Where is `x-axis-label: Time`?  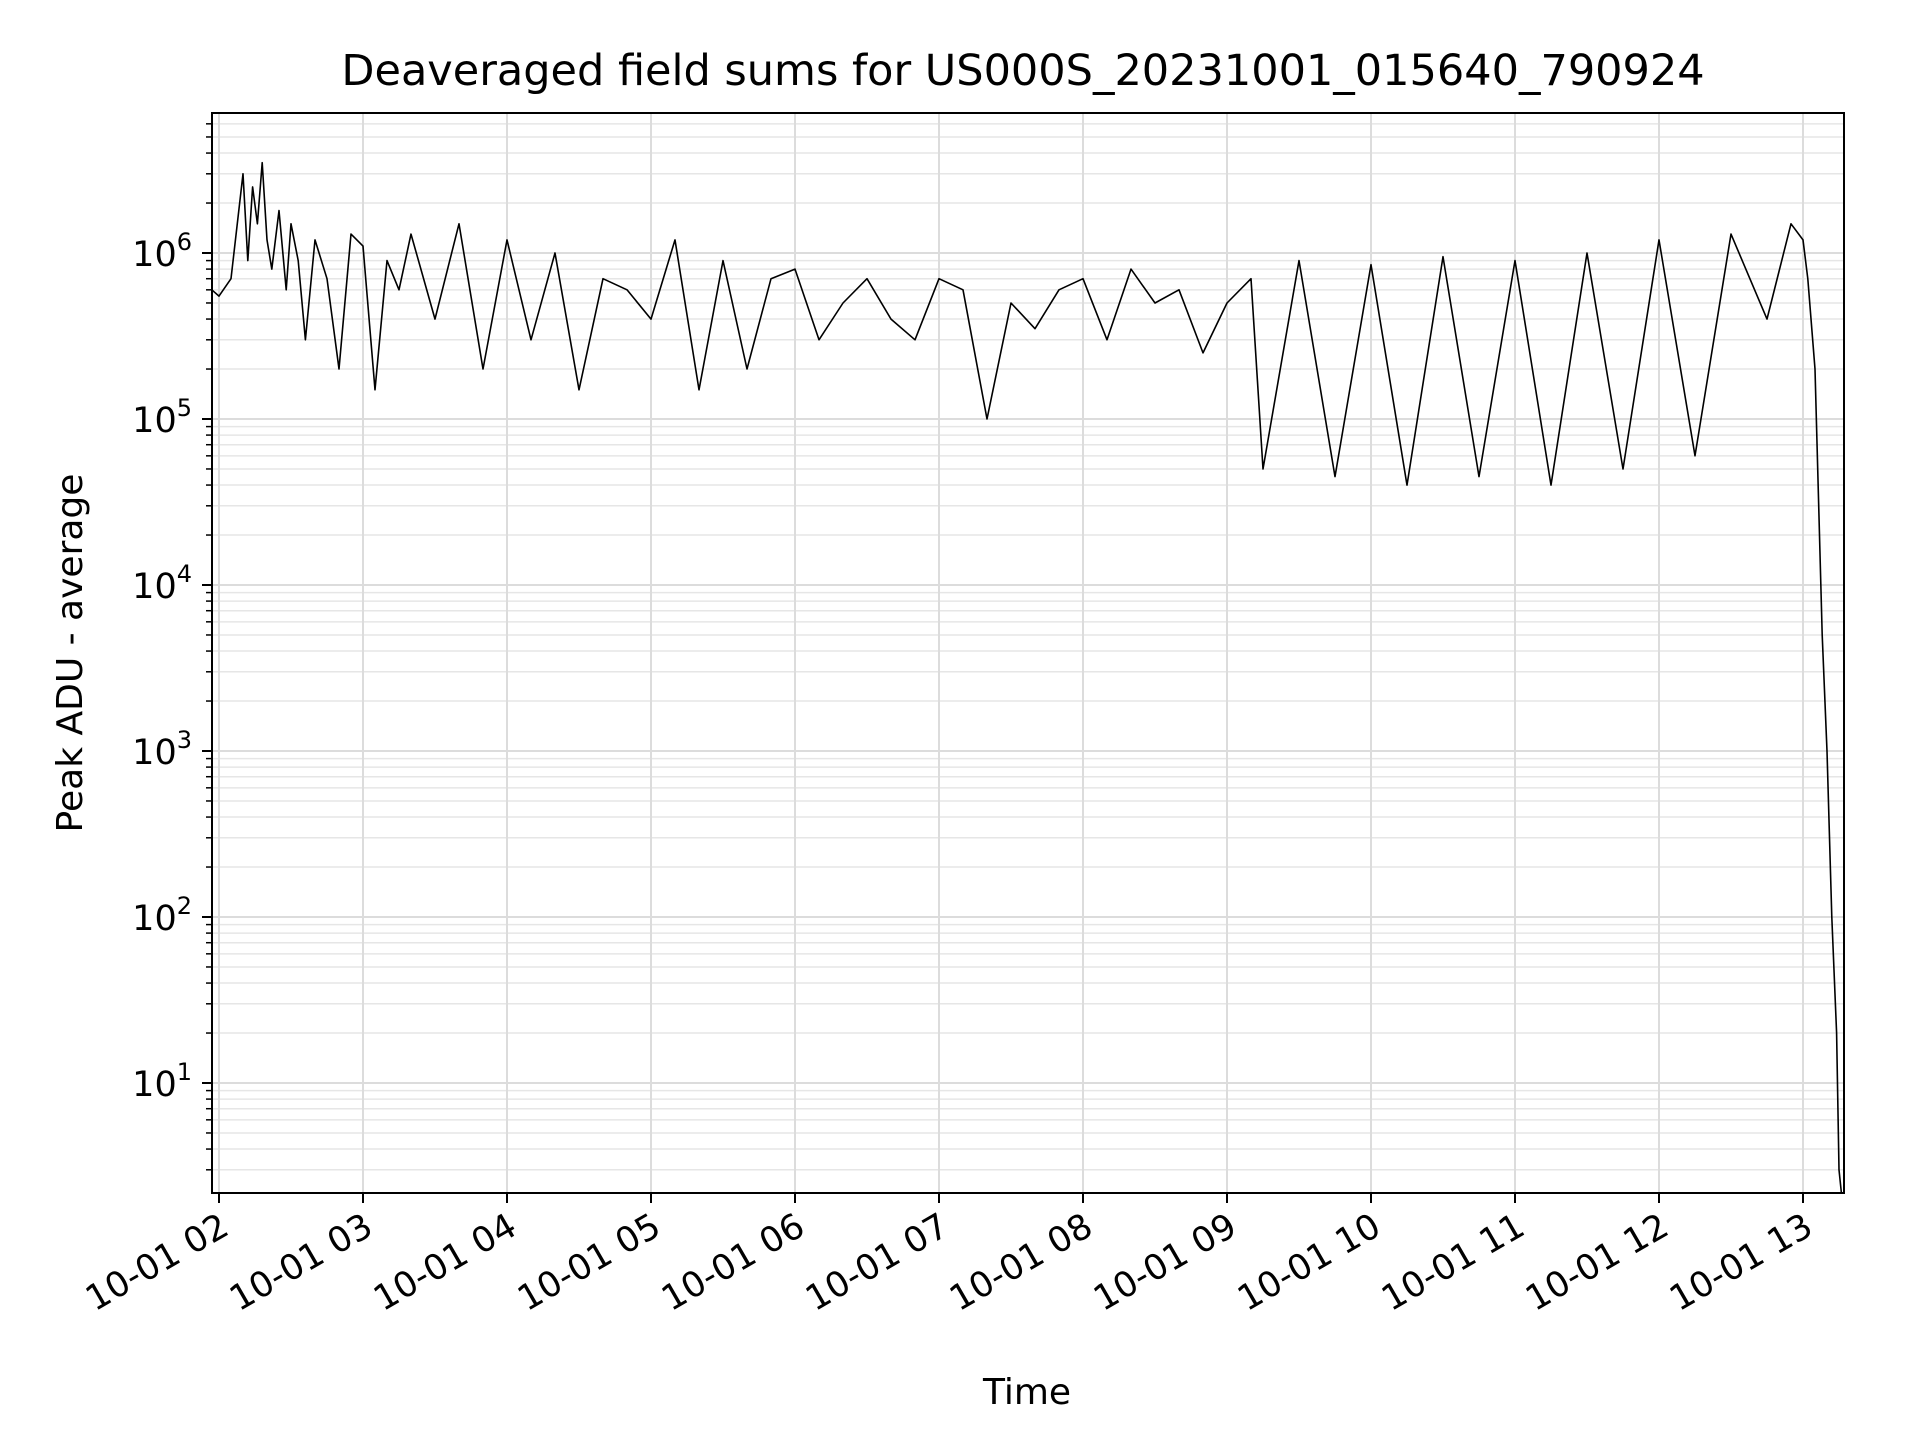
x-axis-label: Time is located at coordinates (1026, 1392).